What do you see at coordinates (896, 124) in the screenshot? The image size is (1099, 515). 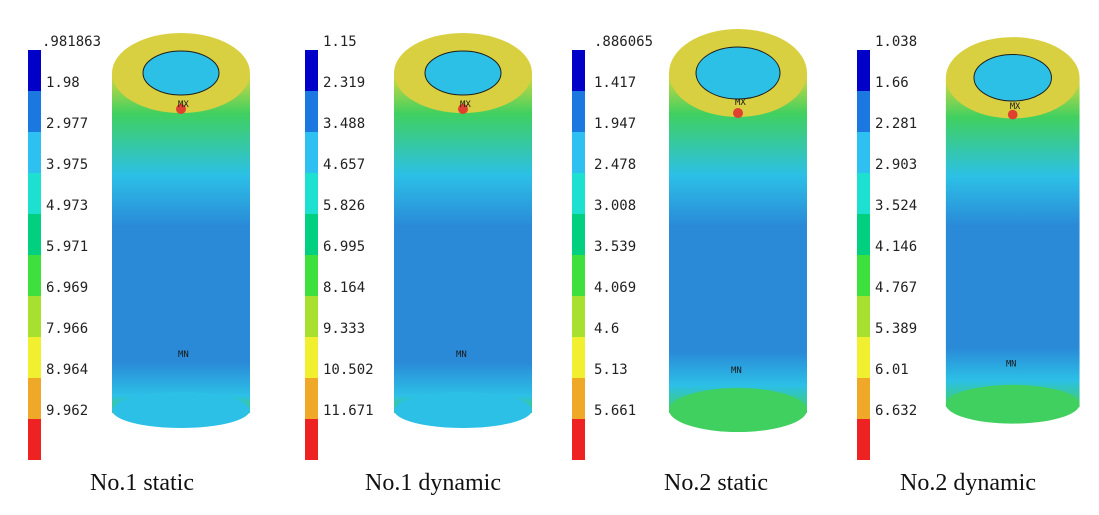 I see `legend-label: 2.281` at bounding box center [896, 124].